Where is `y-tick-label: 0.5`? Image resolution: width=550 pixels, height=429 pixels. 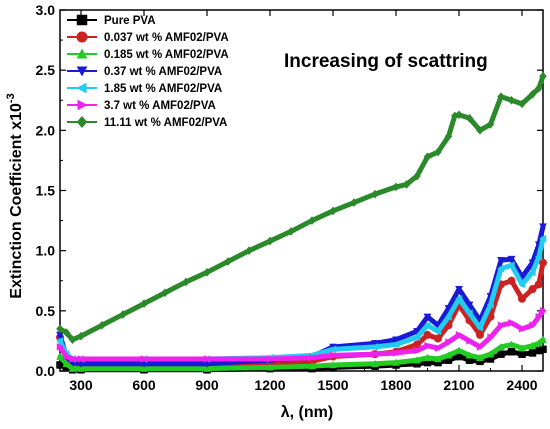 y-tick-label: 0.5 is located at coordinates (46, 311).